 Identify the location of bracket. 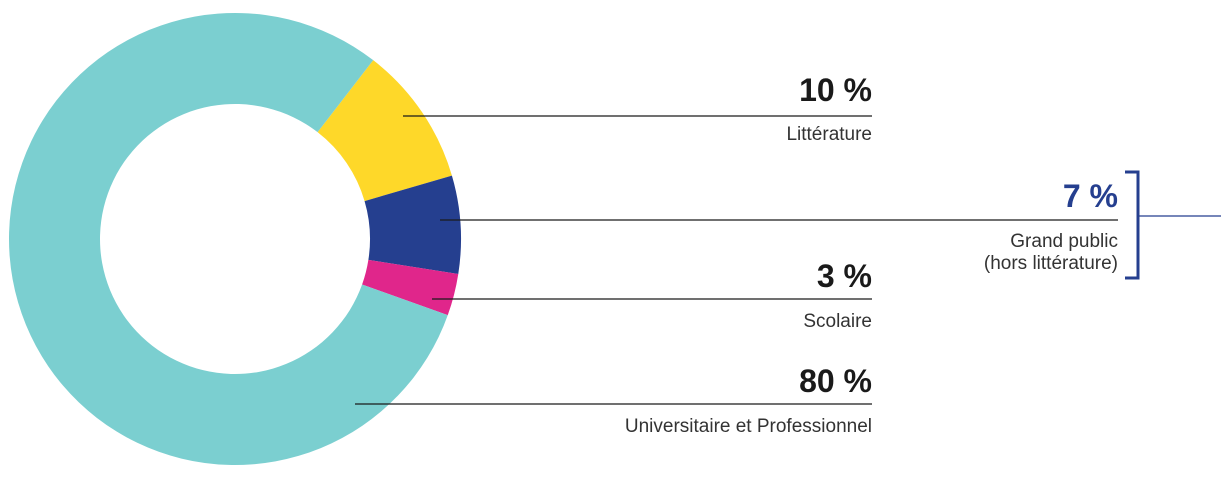
(1132, 225).